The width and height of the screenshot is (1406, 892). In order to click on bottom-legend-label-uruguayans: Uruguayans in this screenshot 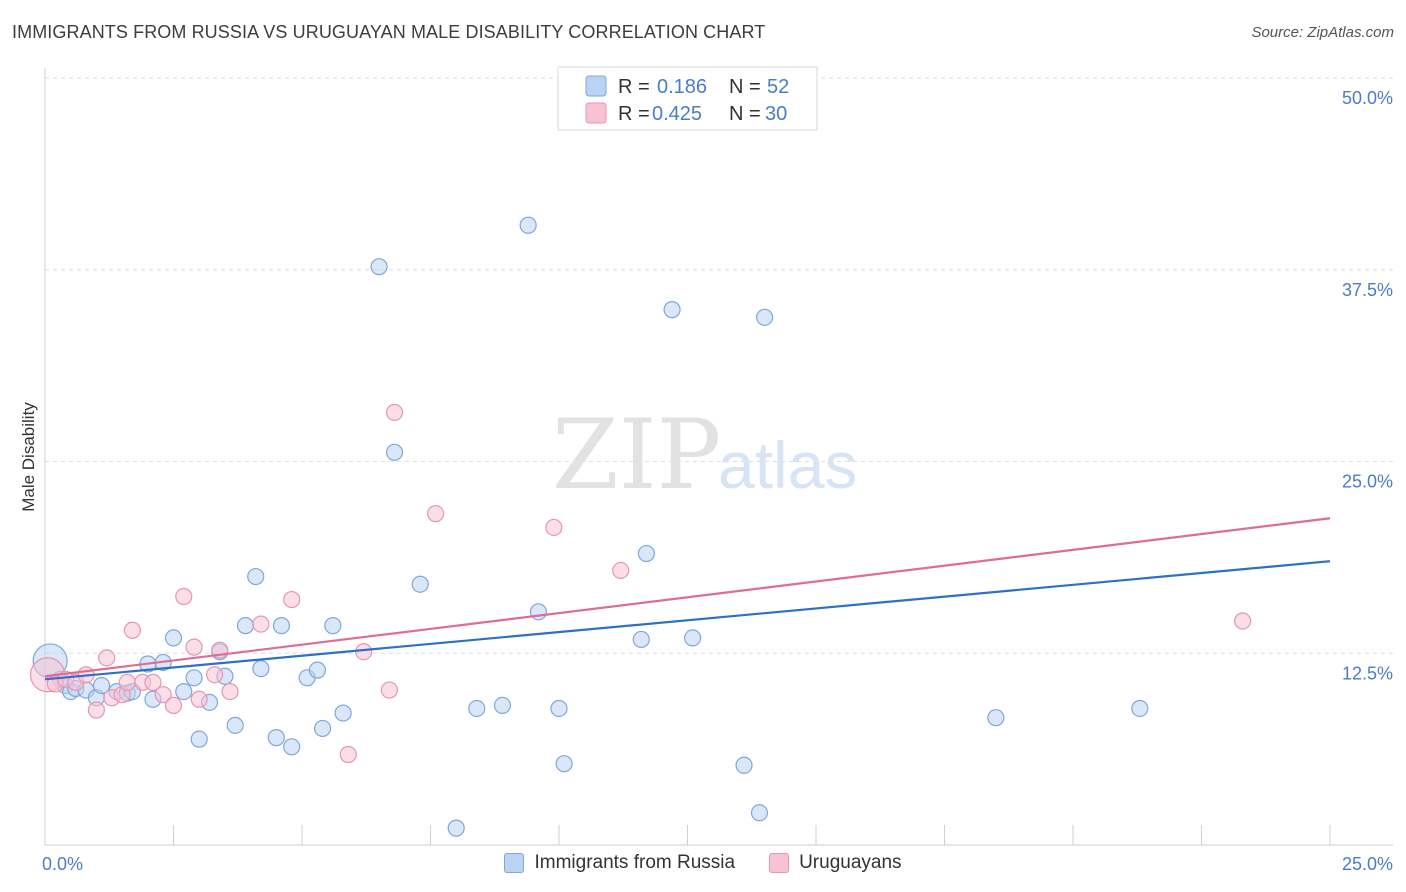, I will do `click(850, 862)`.